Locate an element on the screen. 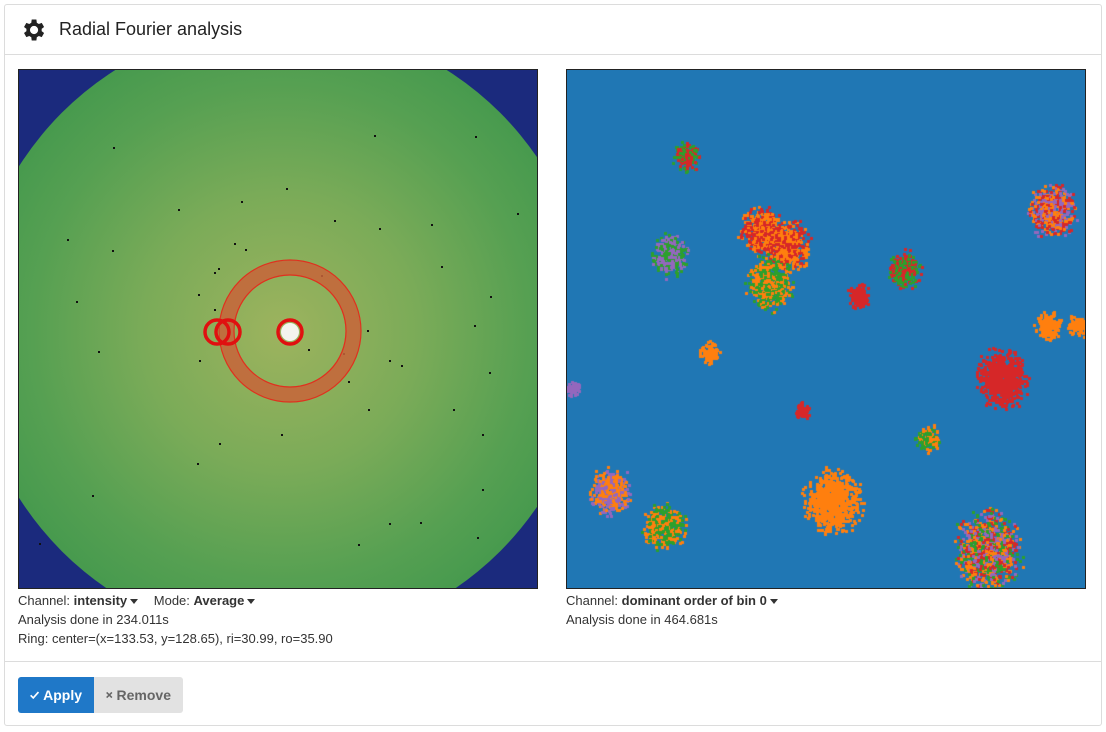  mode-dropdown: Average is located at coordinates (225, 600).